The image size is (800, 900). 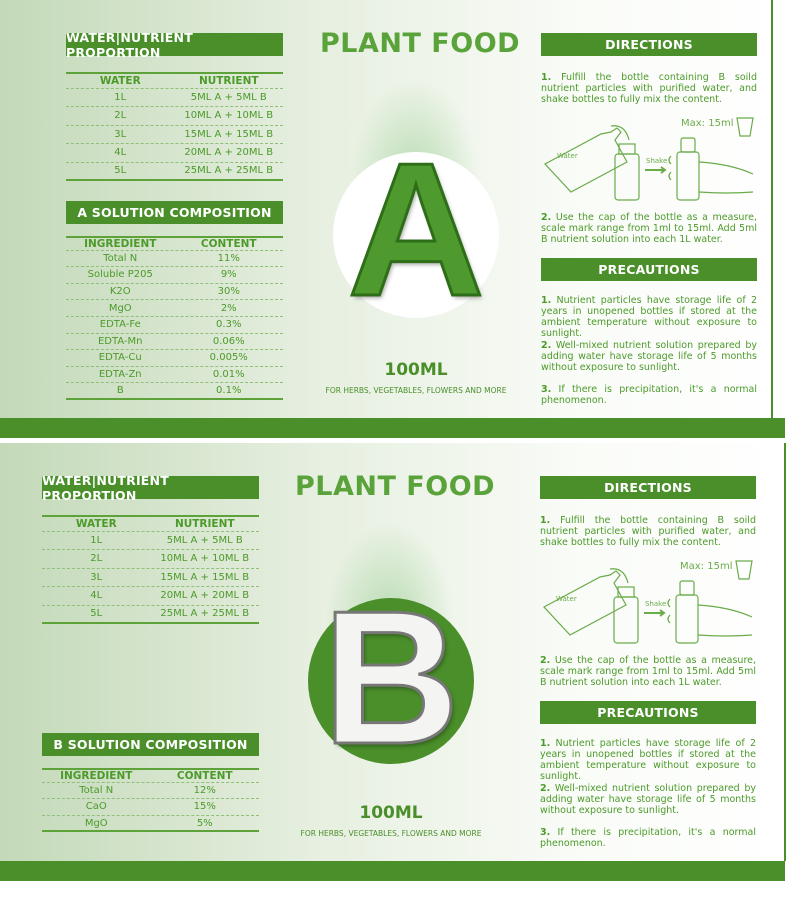 I want to click on cell: K2O, so click(x=120, y=292).